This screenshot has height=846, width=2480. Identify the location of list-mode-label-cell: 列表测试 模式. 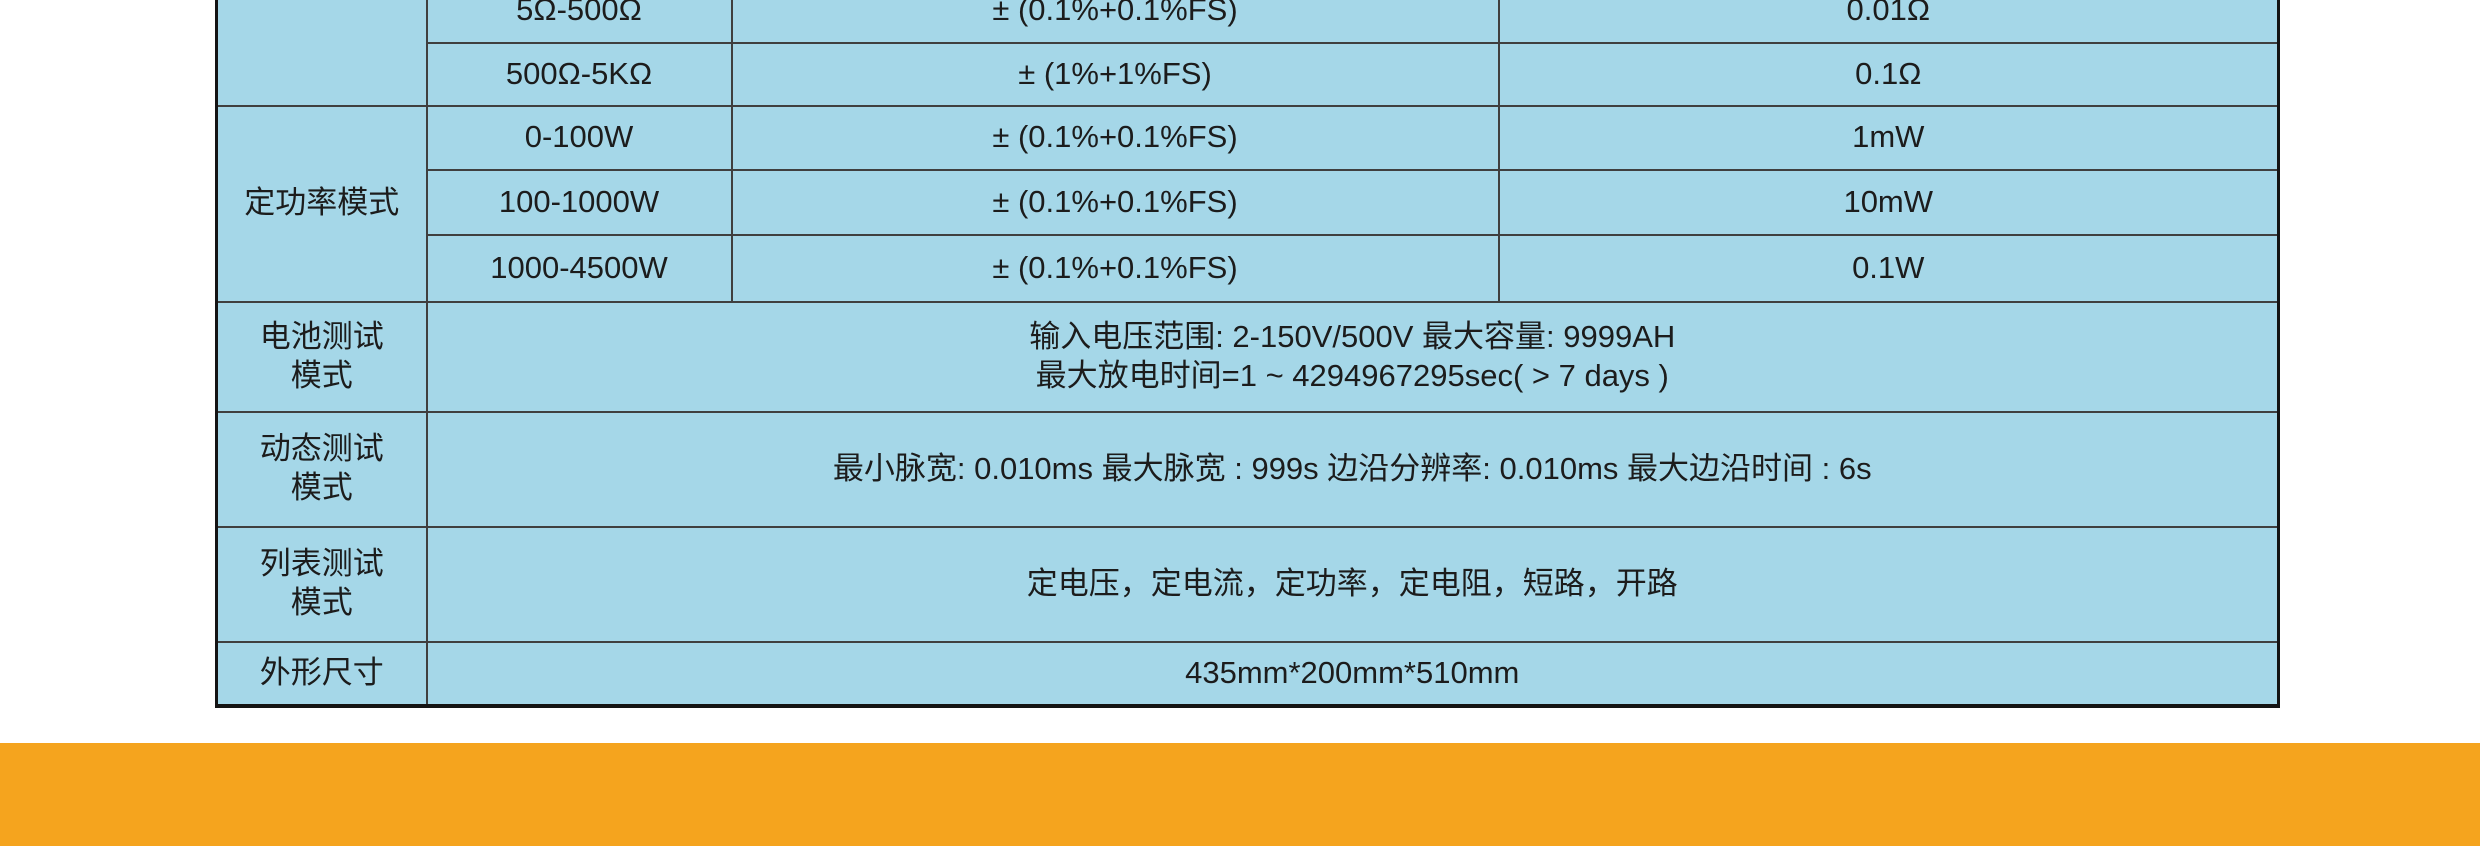
(321, 584).